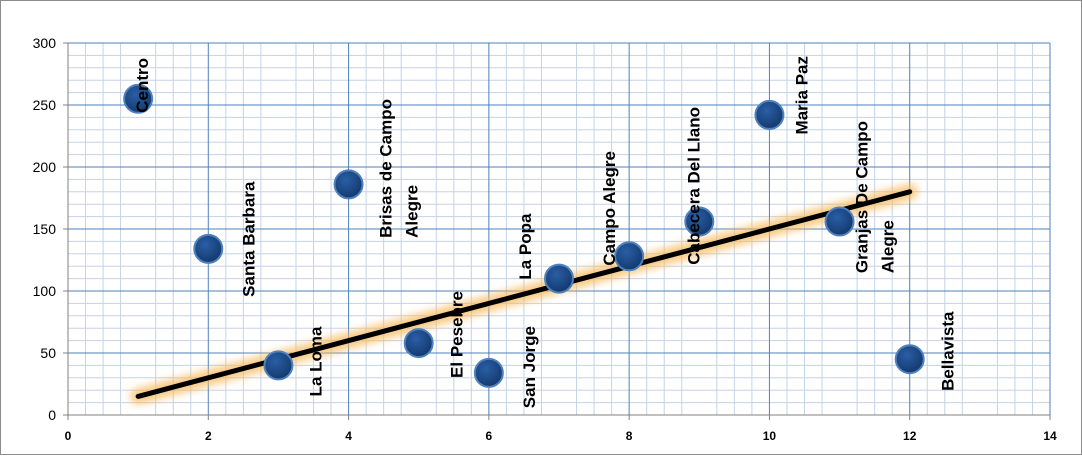 This screenshot has width=1082, height=459. I want to click on y-tick-label: 250, so click(45, 105).